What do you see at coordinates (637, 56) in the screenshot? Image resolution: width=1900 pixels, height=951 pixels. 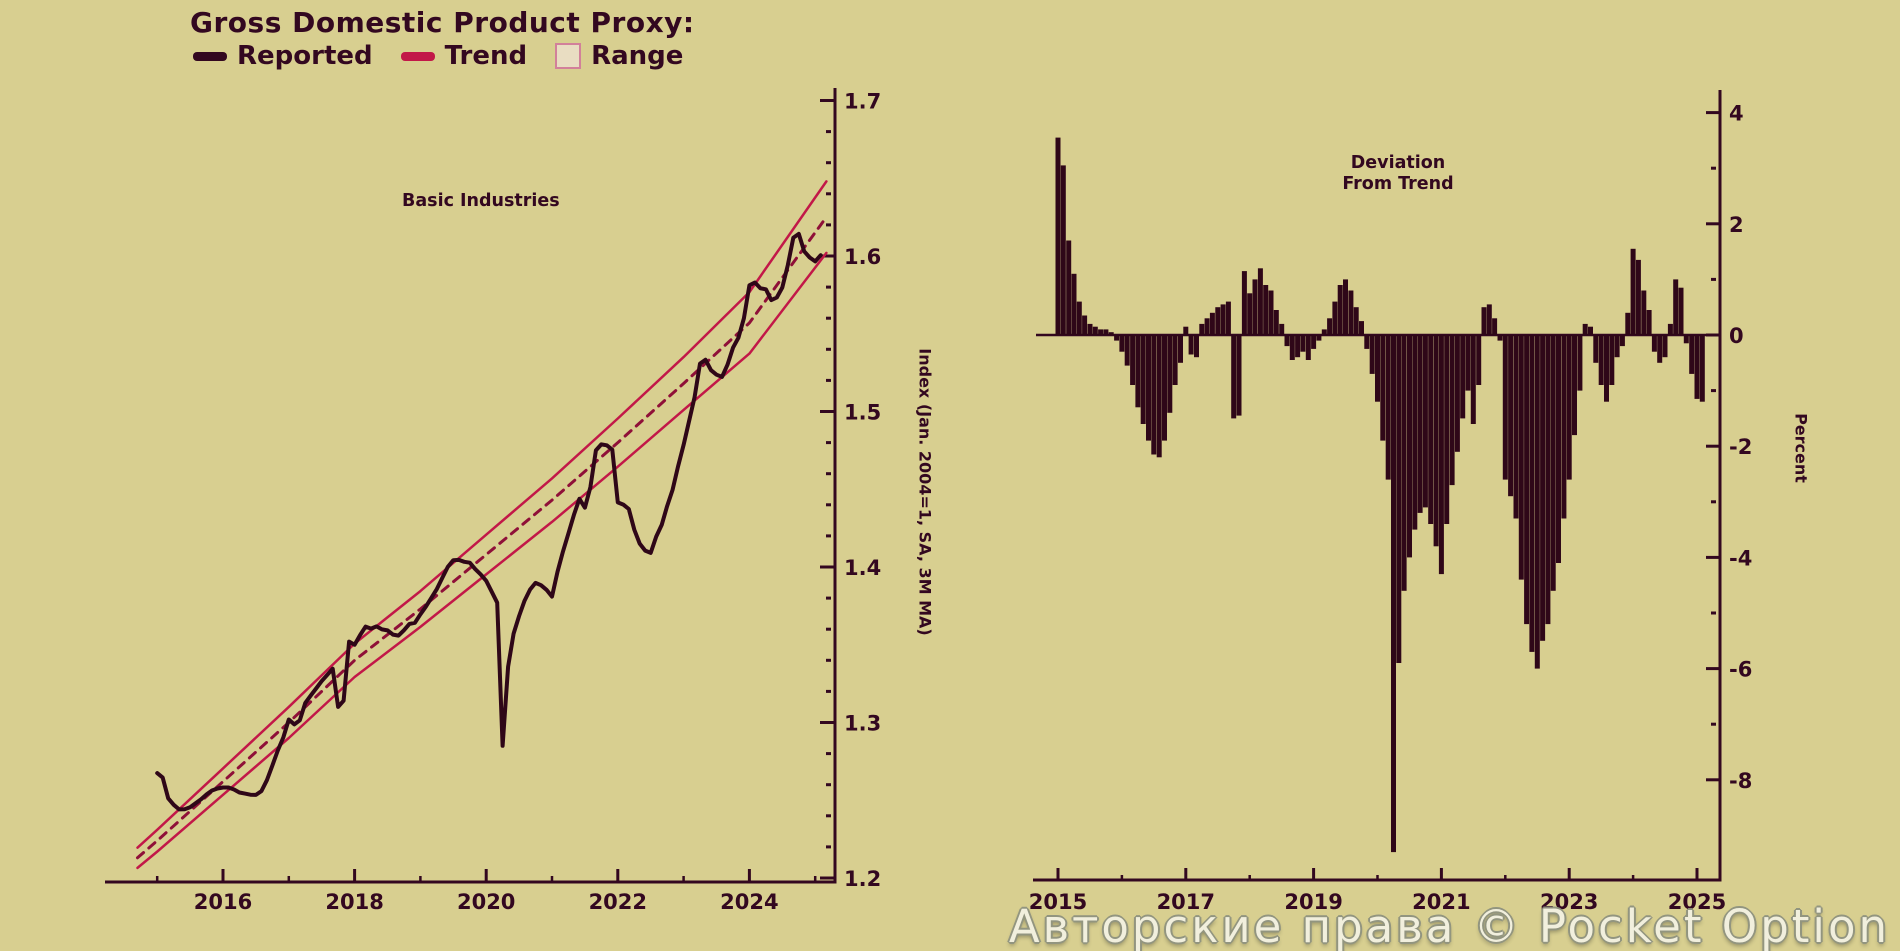 I see `legend-label-range: Range` at bounding box center [637, 56].